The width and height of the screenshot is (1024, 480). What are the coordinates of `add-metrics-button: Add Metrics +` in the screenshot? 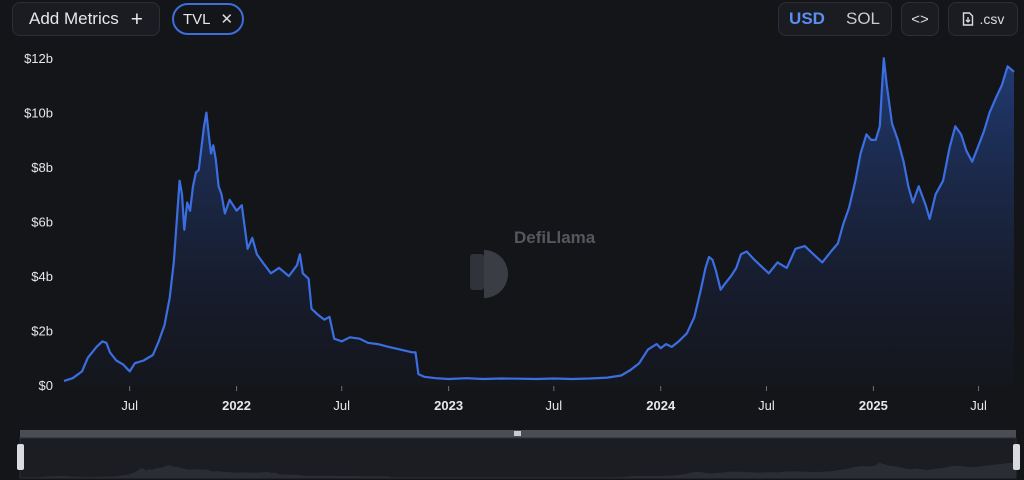 It's located at (86, 19).